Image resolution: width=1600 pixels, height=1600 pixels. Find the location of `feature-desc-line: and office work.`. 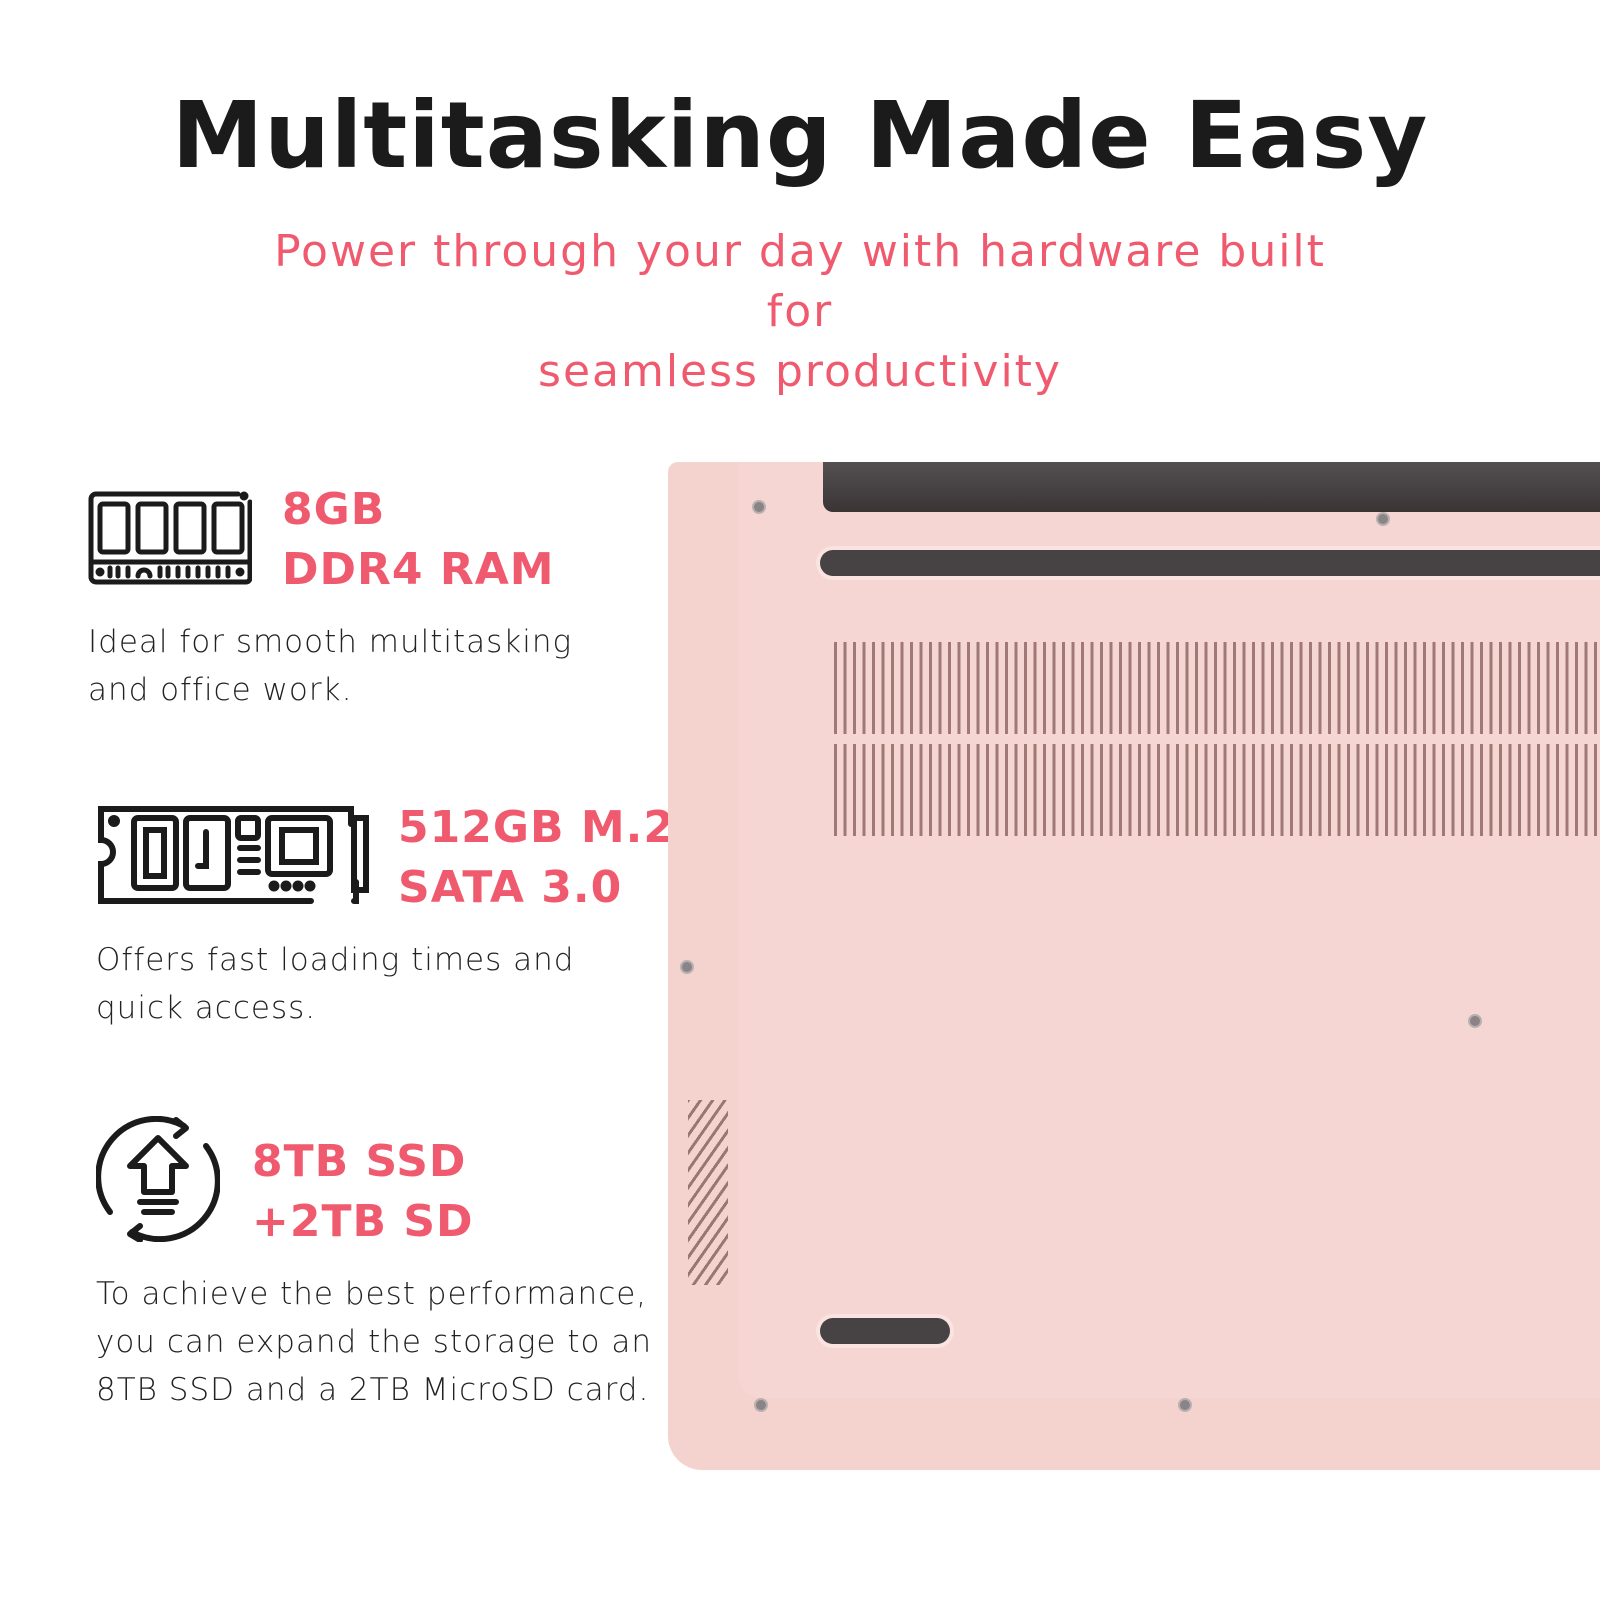

feature-desc-line: and office work. is located at coordinates (220, 690).